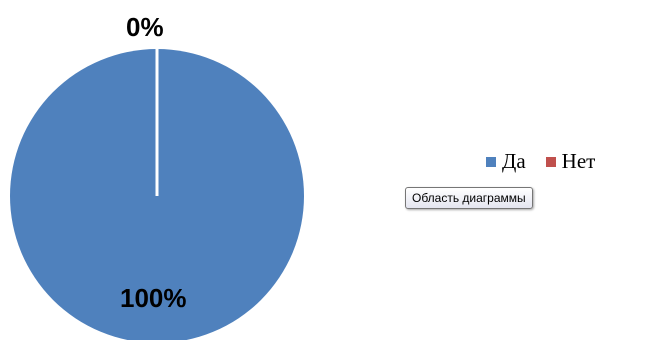  What do you see at coordinates (145, 27) in the screenshot?
I see `data-label-no: 0%` at bounding box center [145, 27].